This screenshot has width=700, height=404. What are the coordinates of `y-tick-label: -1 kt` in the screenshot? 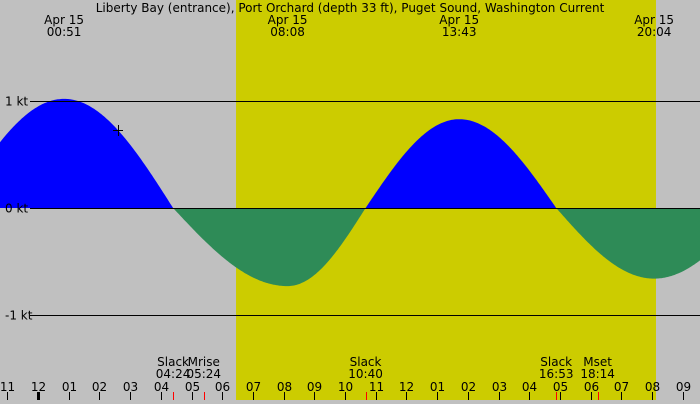 It's located at (19, 316).